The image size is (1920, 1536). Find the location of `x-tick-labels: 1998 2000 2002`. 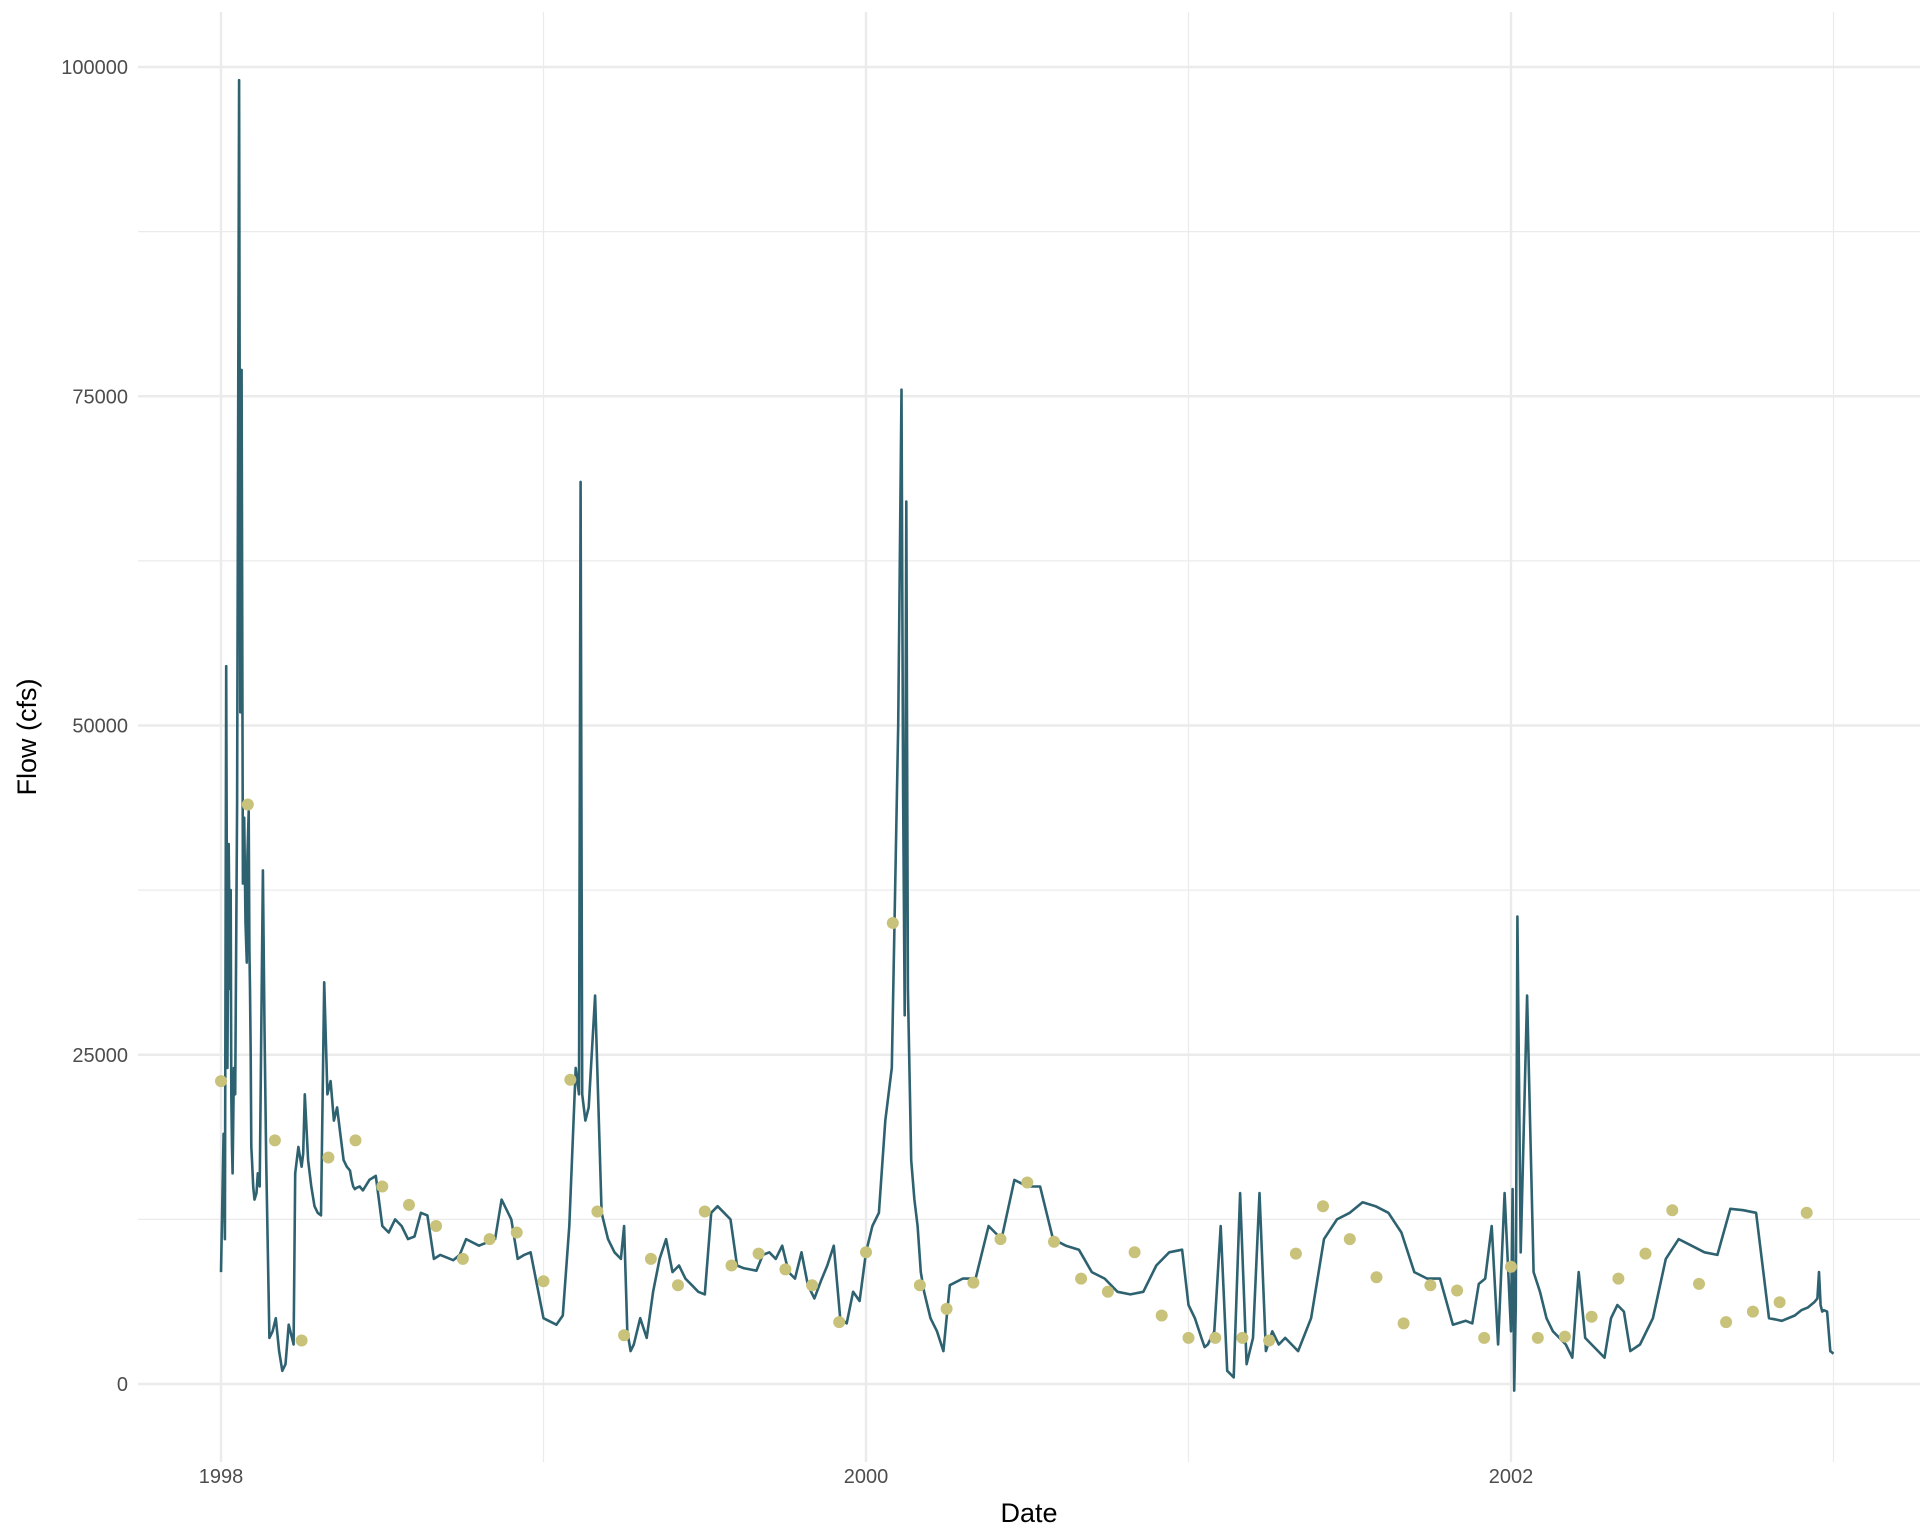

x-tick-labels: 1998 2000 2002 is located at coordinates (866, 1477).